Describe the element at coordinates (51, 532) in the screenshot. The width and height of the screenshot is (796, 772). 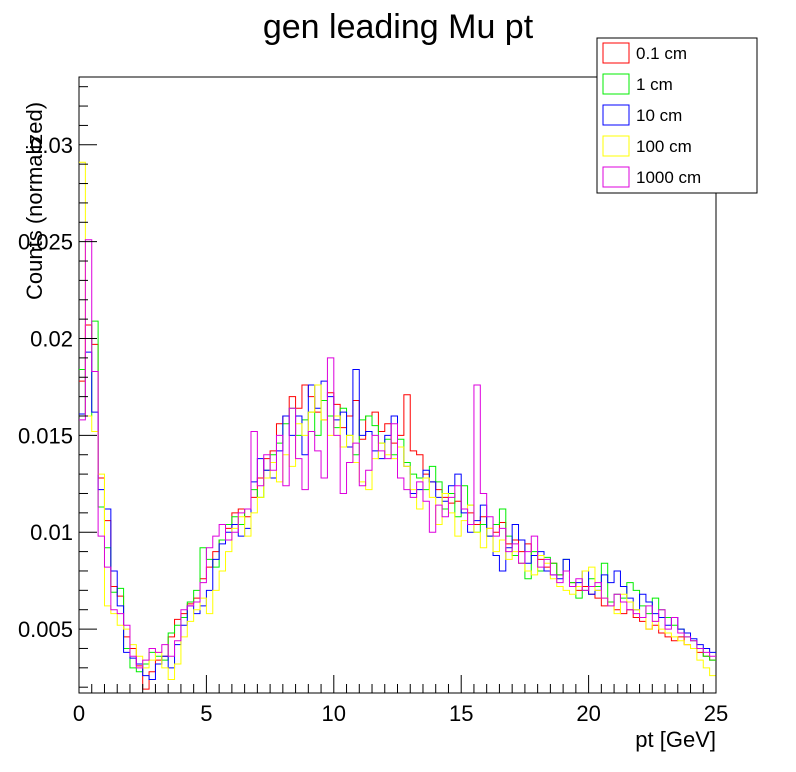
I see `y-tick-label: 0.01` at that location.